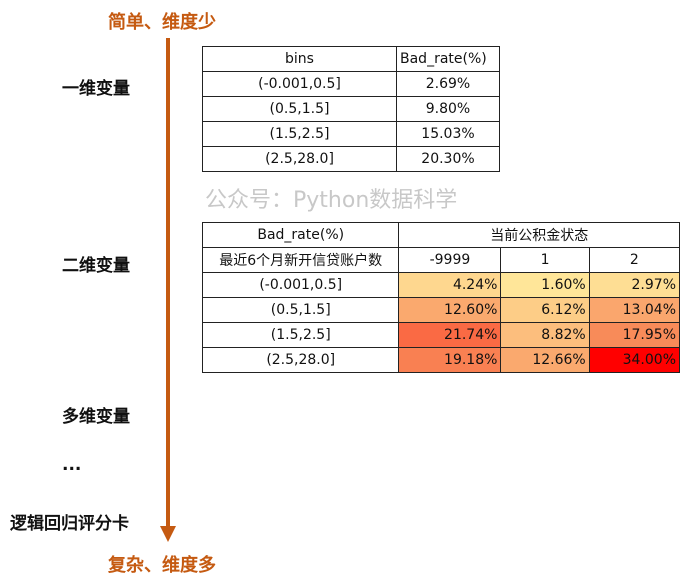  I want to click on row: (2.5,28.0] 19.18% 12.66% 34.00%, so click(441, 360).